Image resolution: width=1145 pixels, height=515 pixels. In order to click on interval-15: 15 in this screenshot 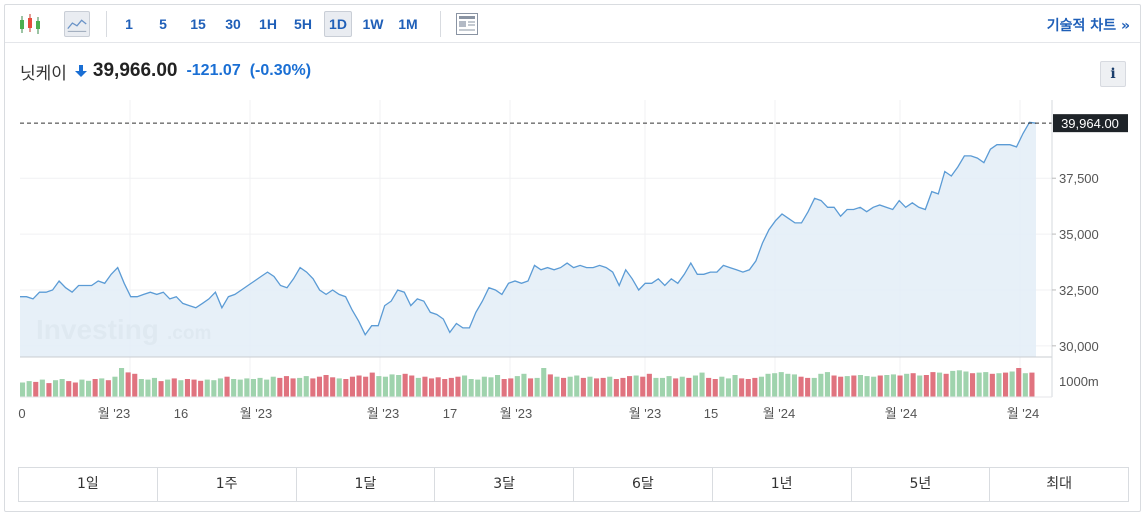, I will do `click(198, 24)`.